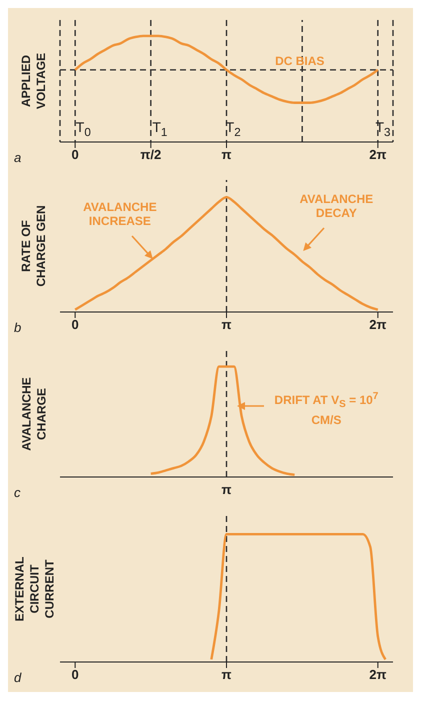  What do you see at coordinates (83, 129) in the screenshot?
I see `annotation: T$_{0}$` at bounding box center [83, 129].